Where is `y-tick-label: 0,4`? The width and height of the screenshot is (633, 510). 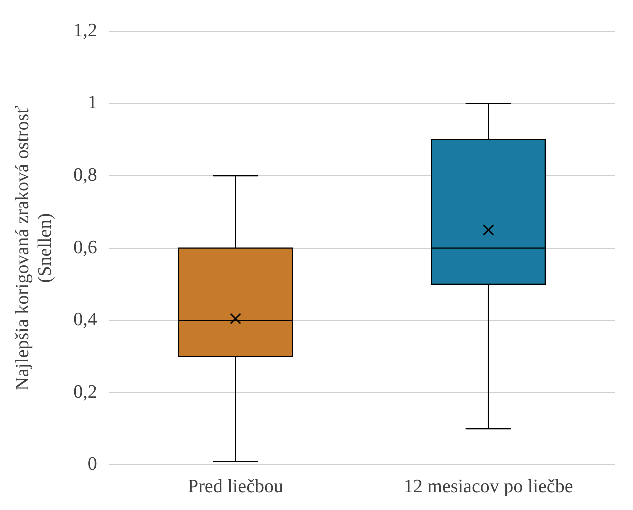
y-tick-label: 0,4 is located at coordinates (86, 320).